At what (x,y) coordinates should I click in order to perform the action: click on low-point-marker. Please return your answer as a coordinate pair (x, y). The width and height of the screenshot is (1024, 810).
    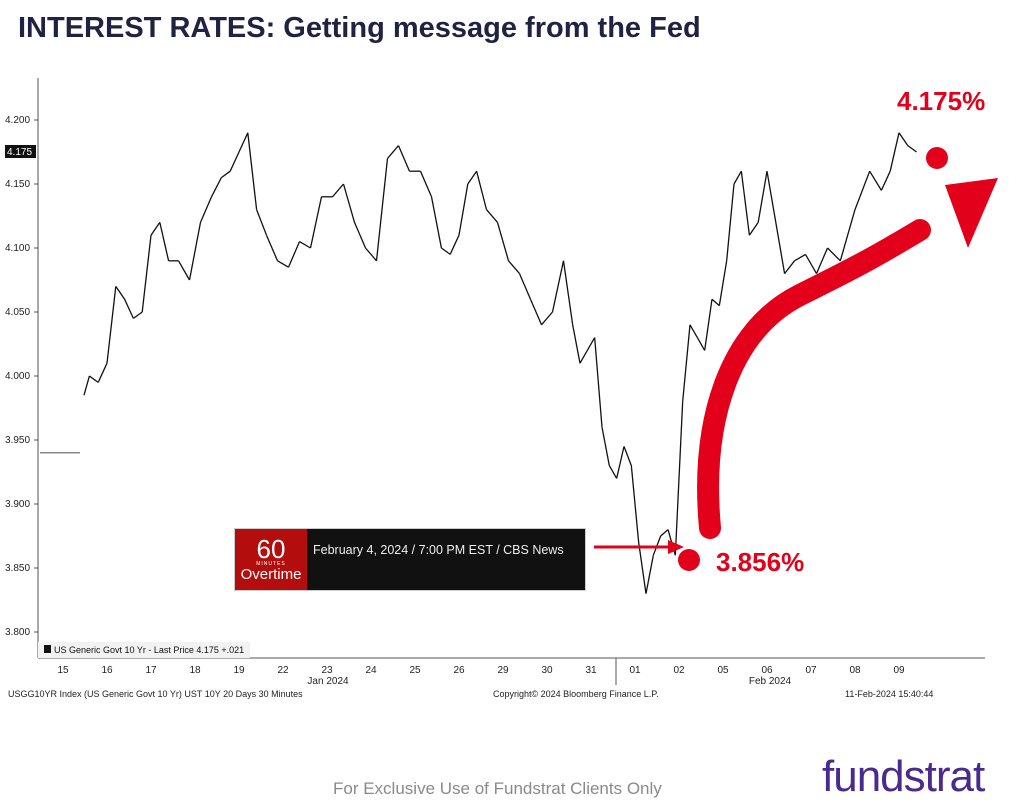
    Looking at the image, I should click on (689, 560).